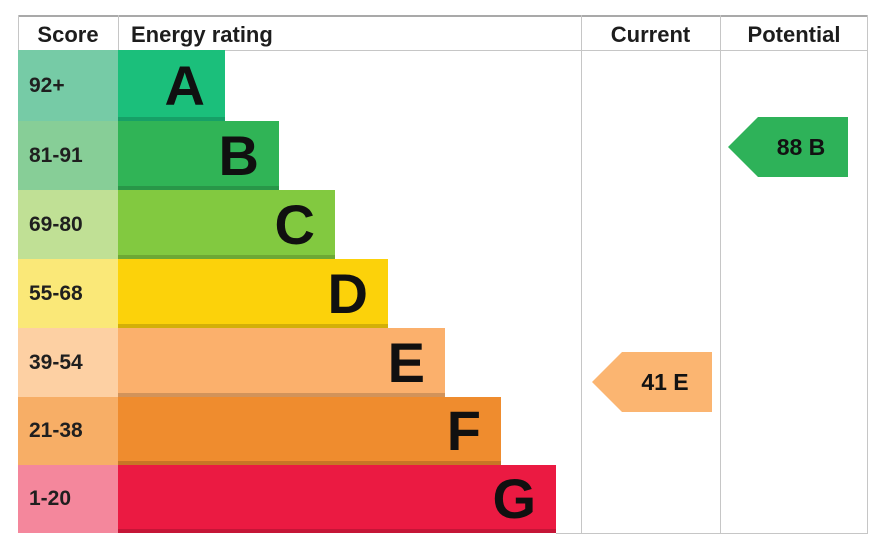 Image resolution: width=886 pixels, height=556 pixels. What do you see at coordinates (56, 155) in the screenshot?
I see `score-range-label: 81-91` at bounding box center [56, 155].